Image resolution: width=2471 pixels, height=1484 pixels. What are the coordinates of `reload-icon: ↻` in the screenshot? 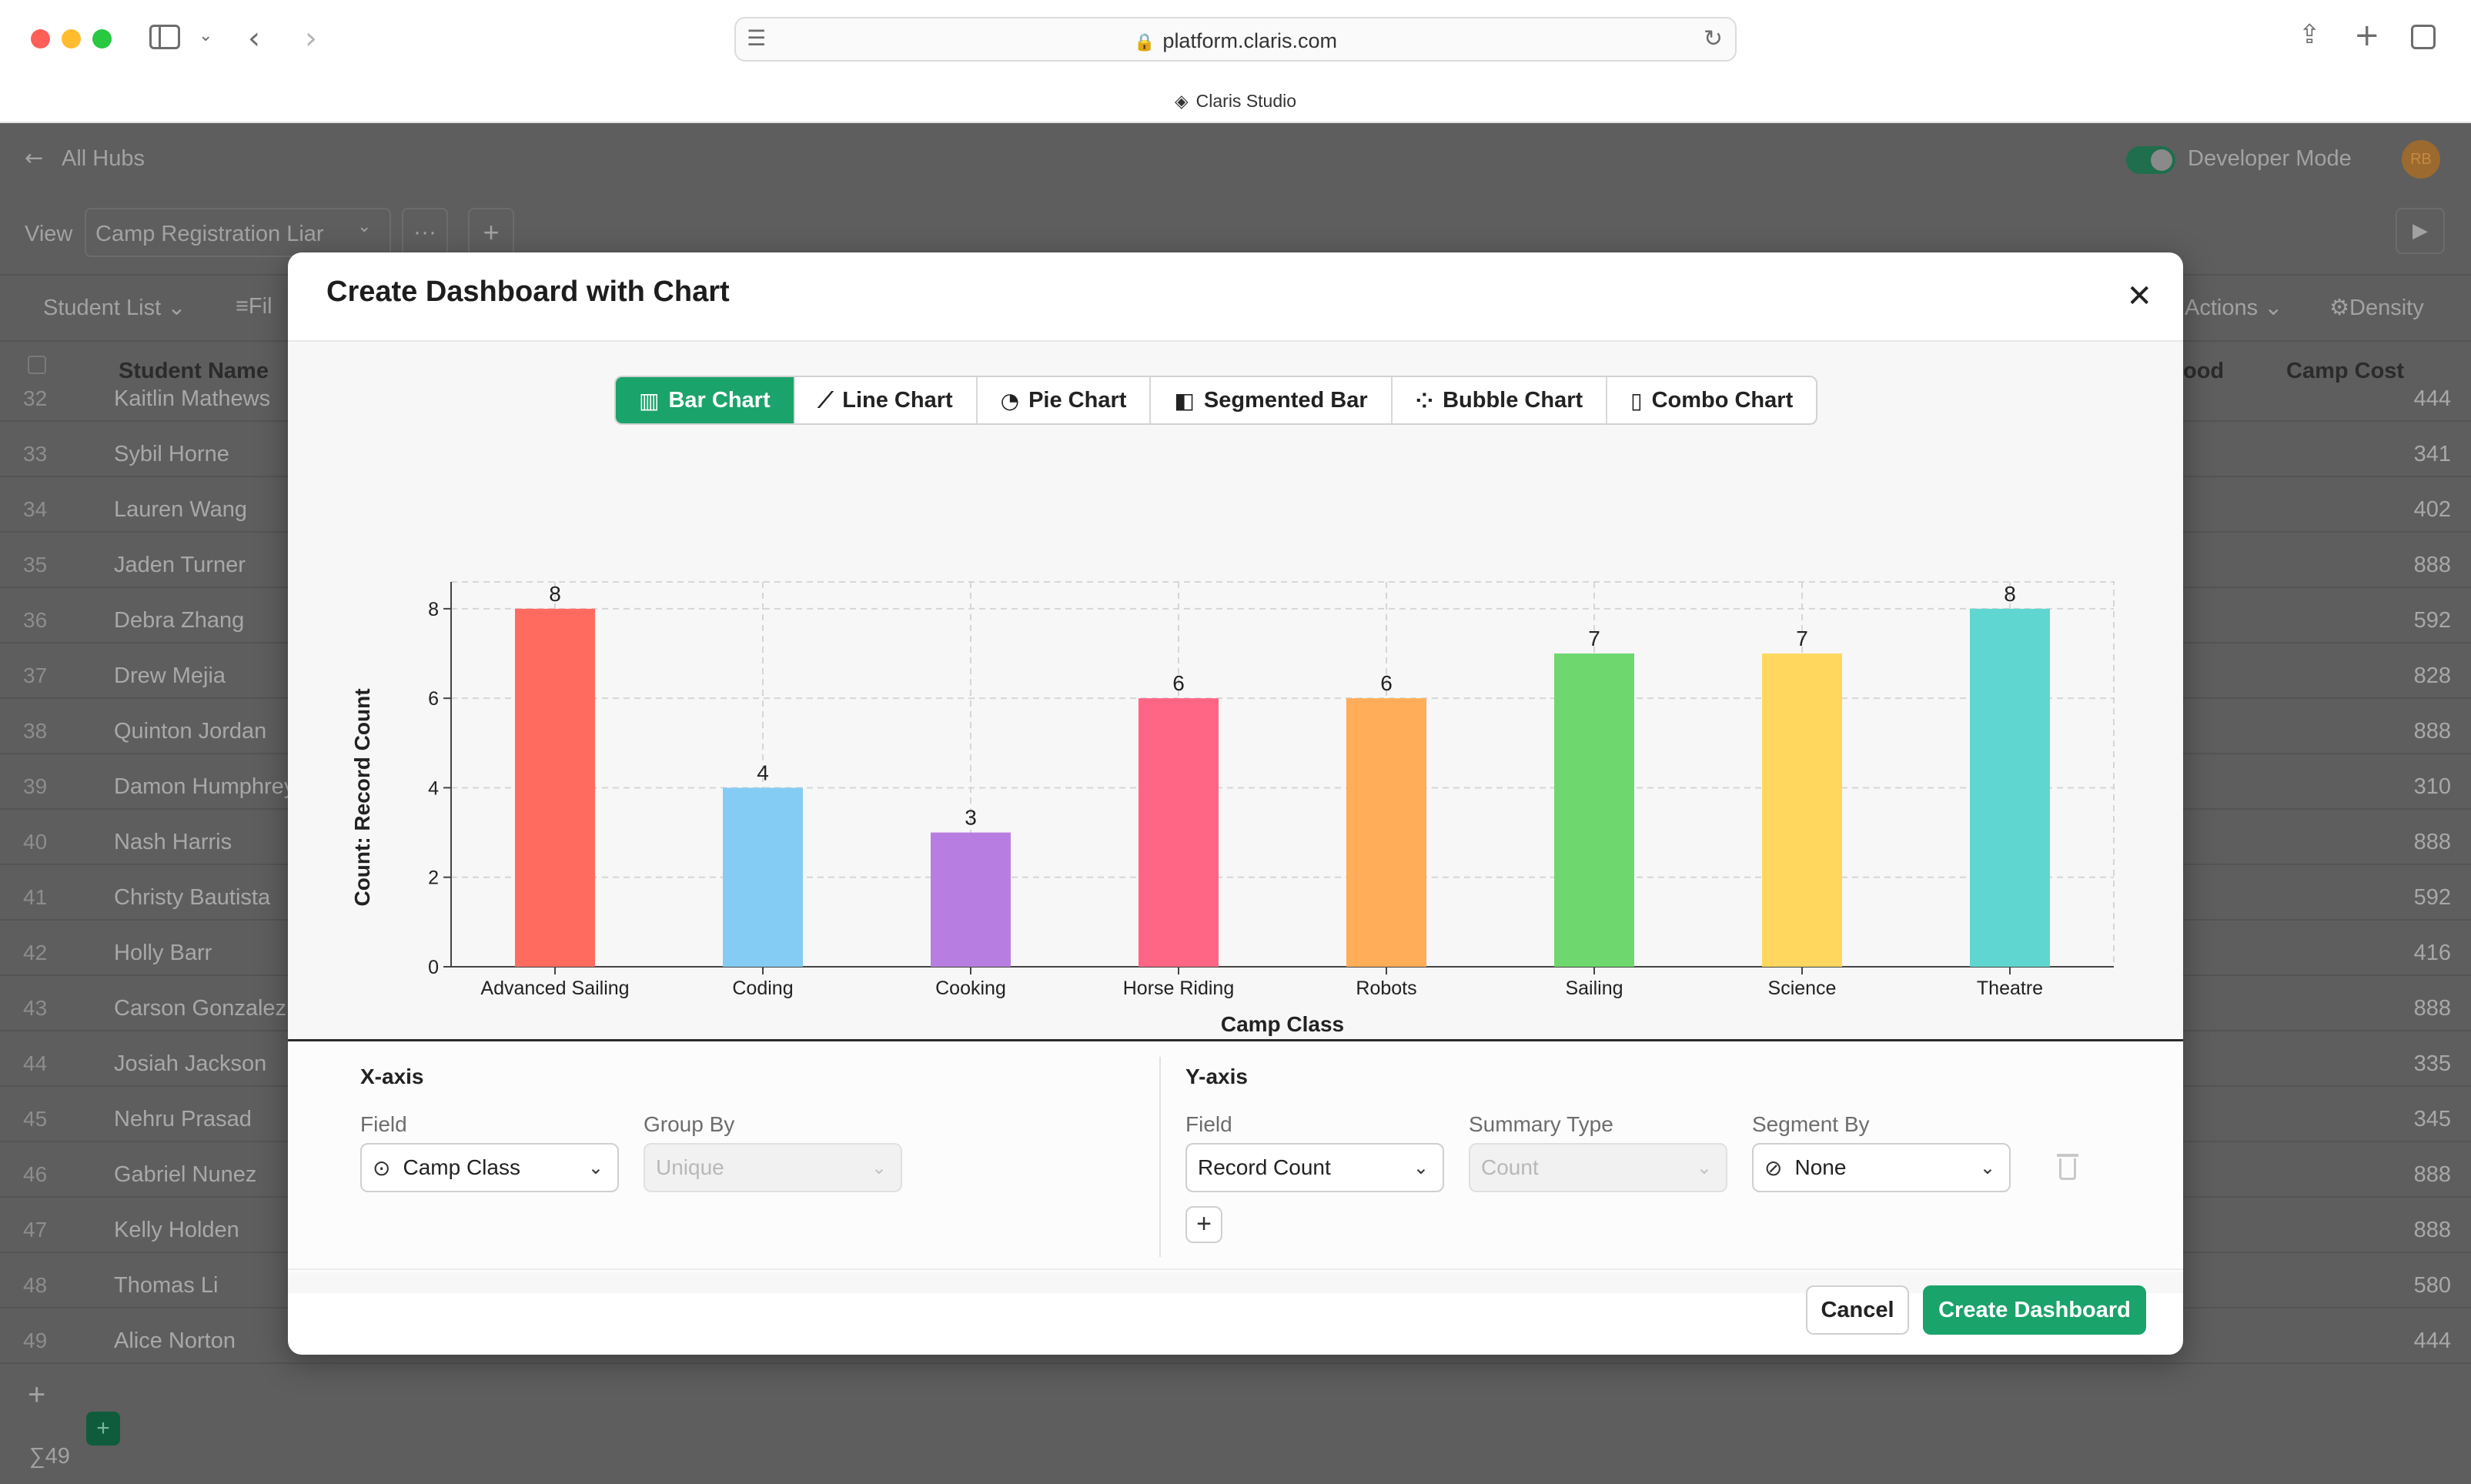 It's located at (1713, 38).